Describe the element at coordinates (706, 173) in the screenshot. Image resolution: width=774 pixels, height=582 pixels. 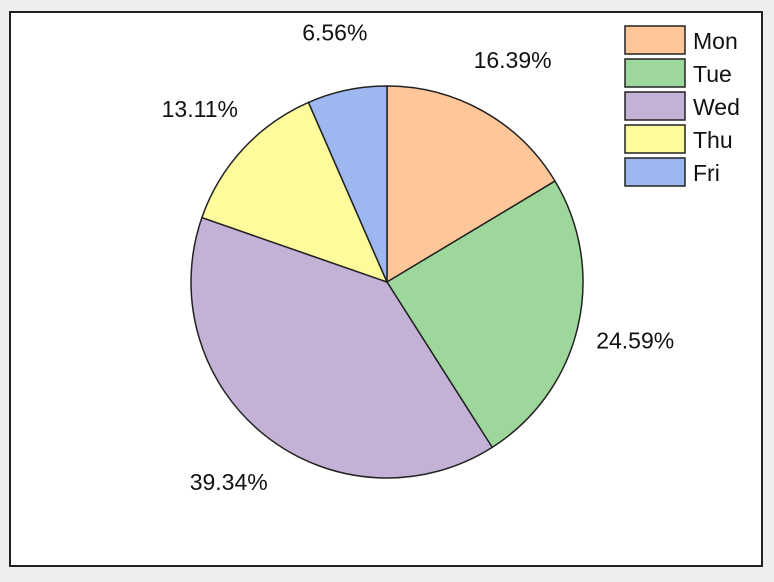
I see `legend-label-fri: Fri` at that location.